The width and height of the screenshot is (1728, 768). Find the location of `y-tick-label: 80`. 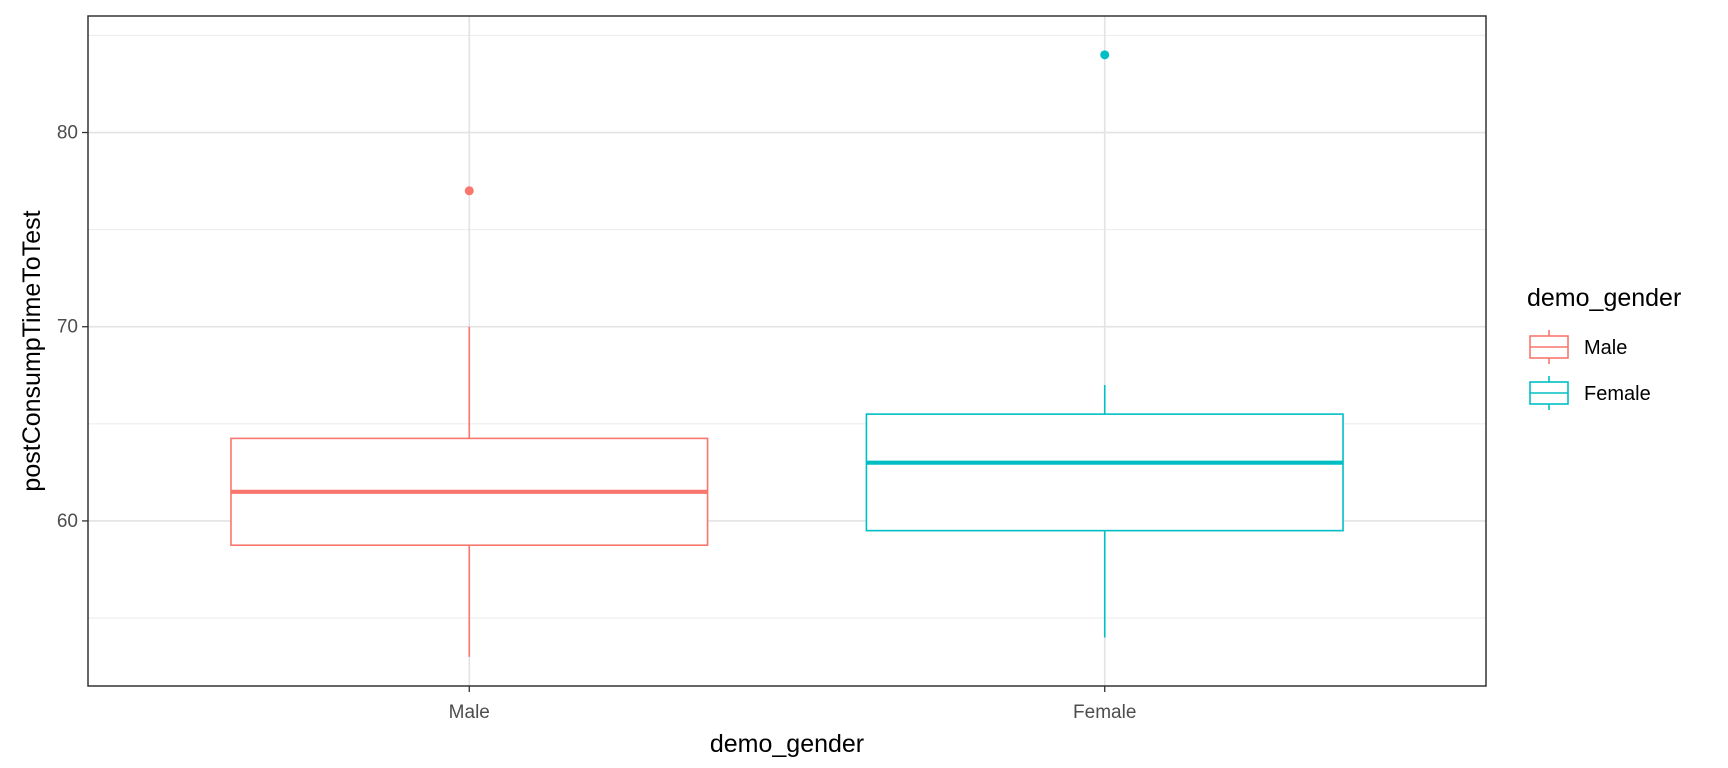

y-tick-label: 80 is located at coordinates (67, 133).